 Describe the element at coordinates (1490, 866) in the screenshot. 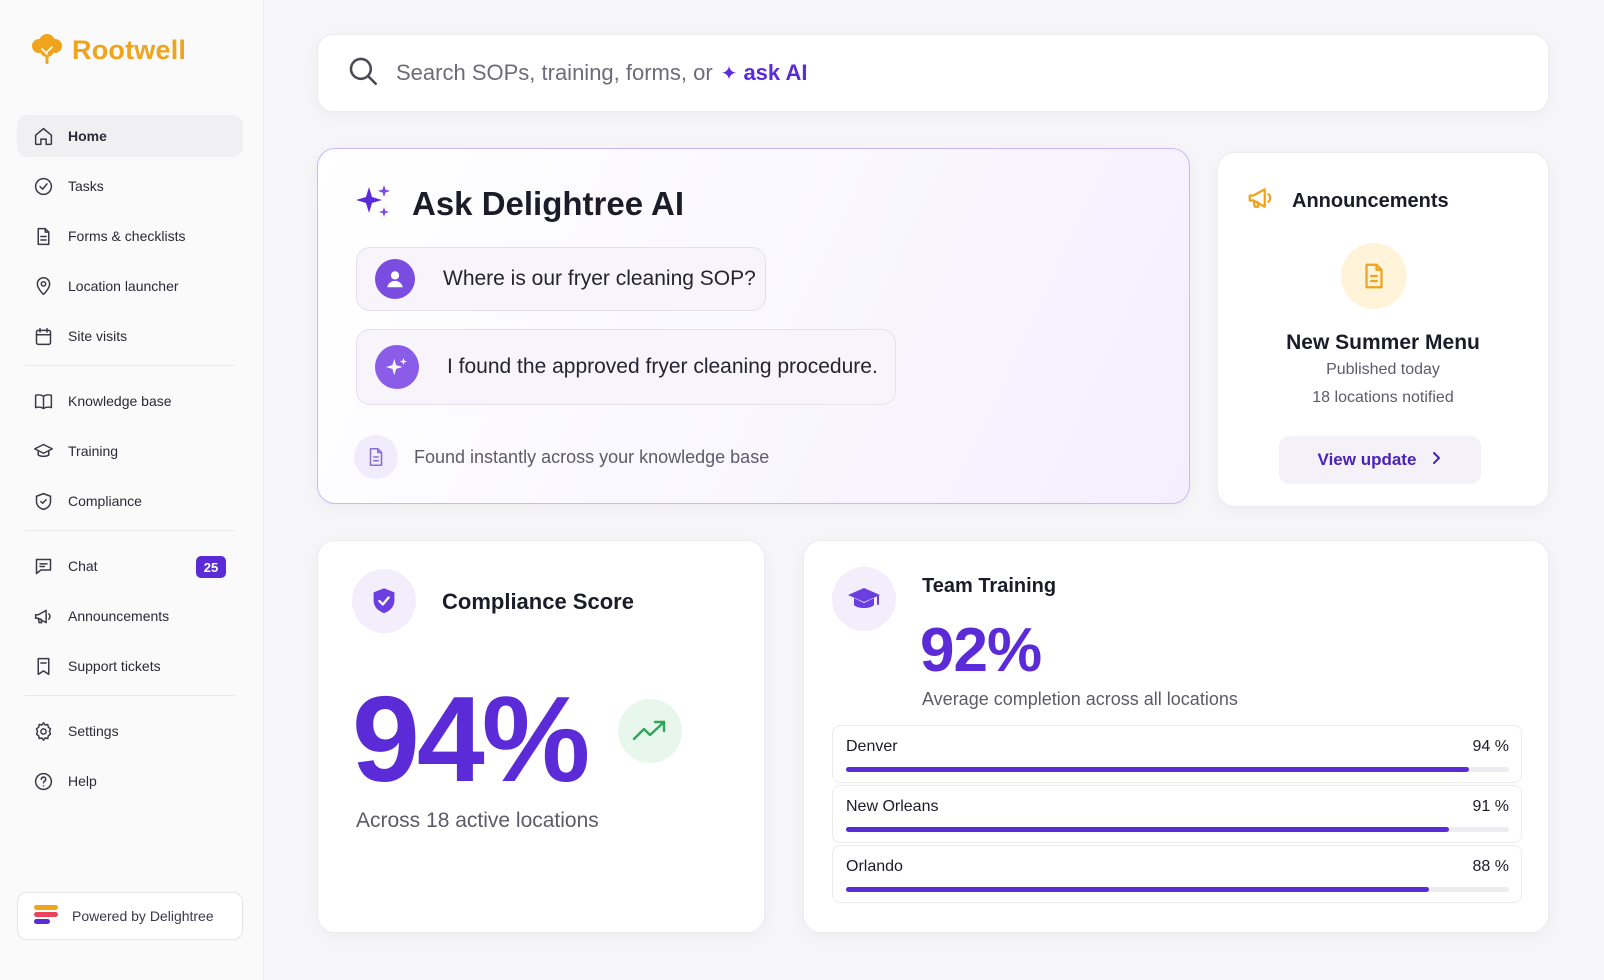

I see `location-percent: 88 %` at that location.